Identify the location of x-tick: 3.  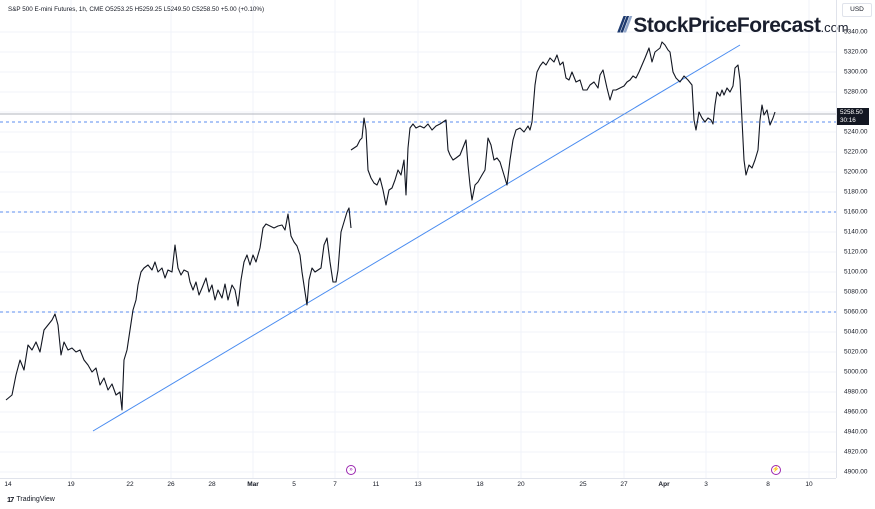
(706, 484).